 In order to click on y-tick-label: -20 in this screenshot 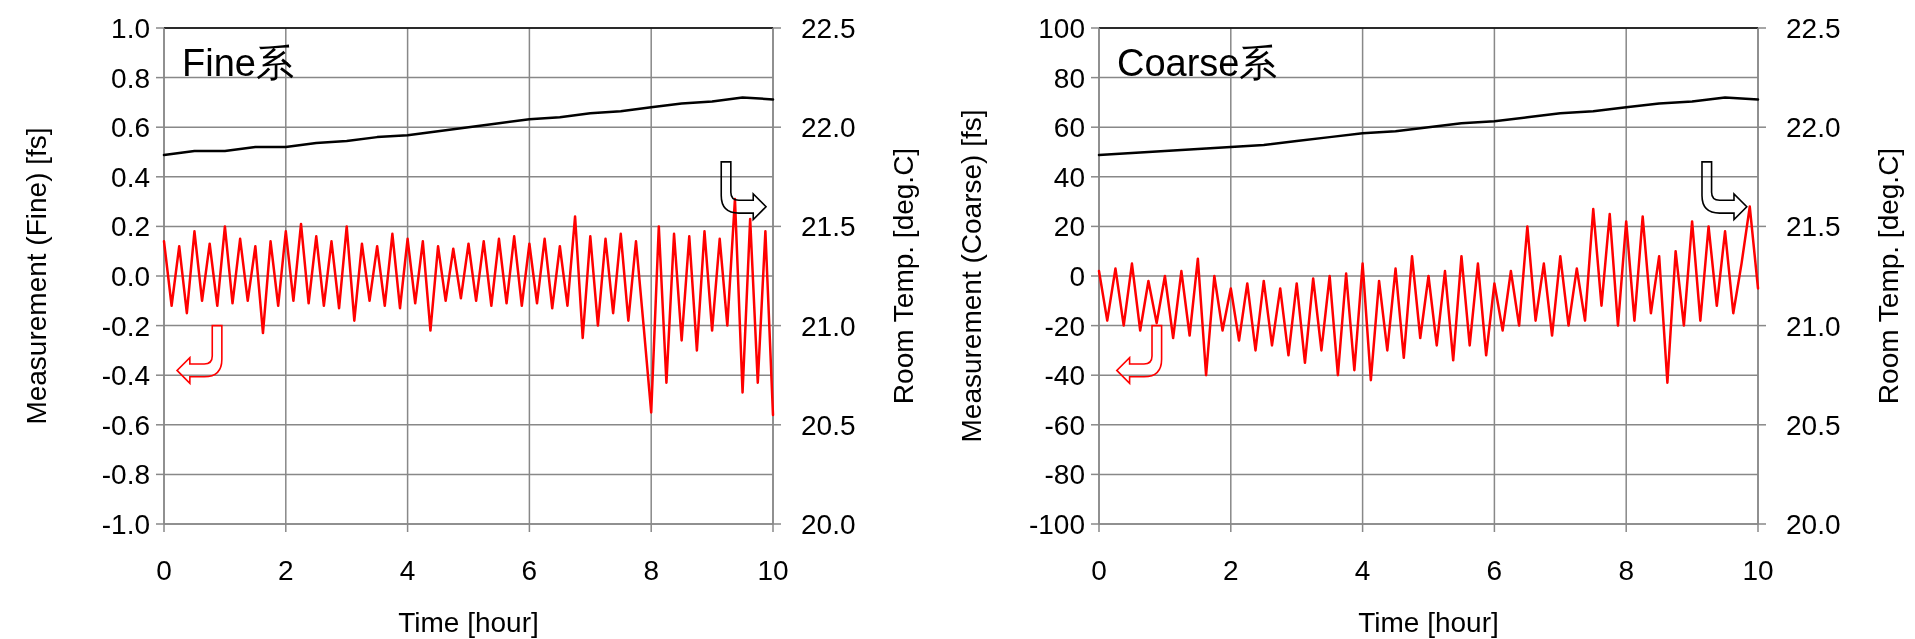, I will do `click(1064, 326)`.